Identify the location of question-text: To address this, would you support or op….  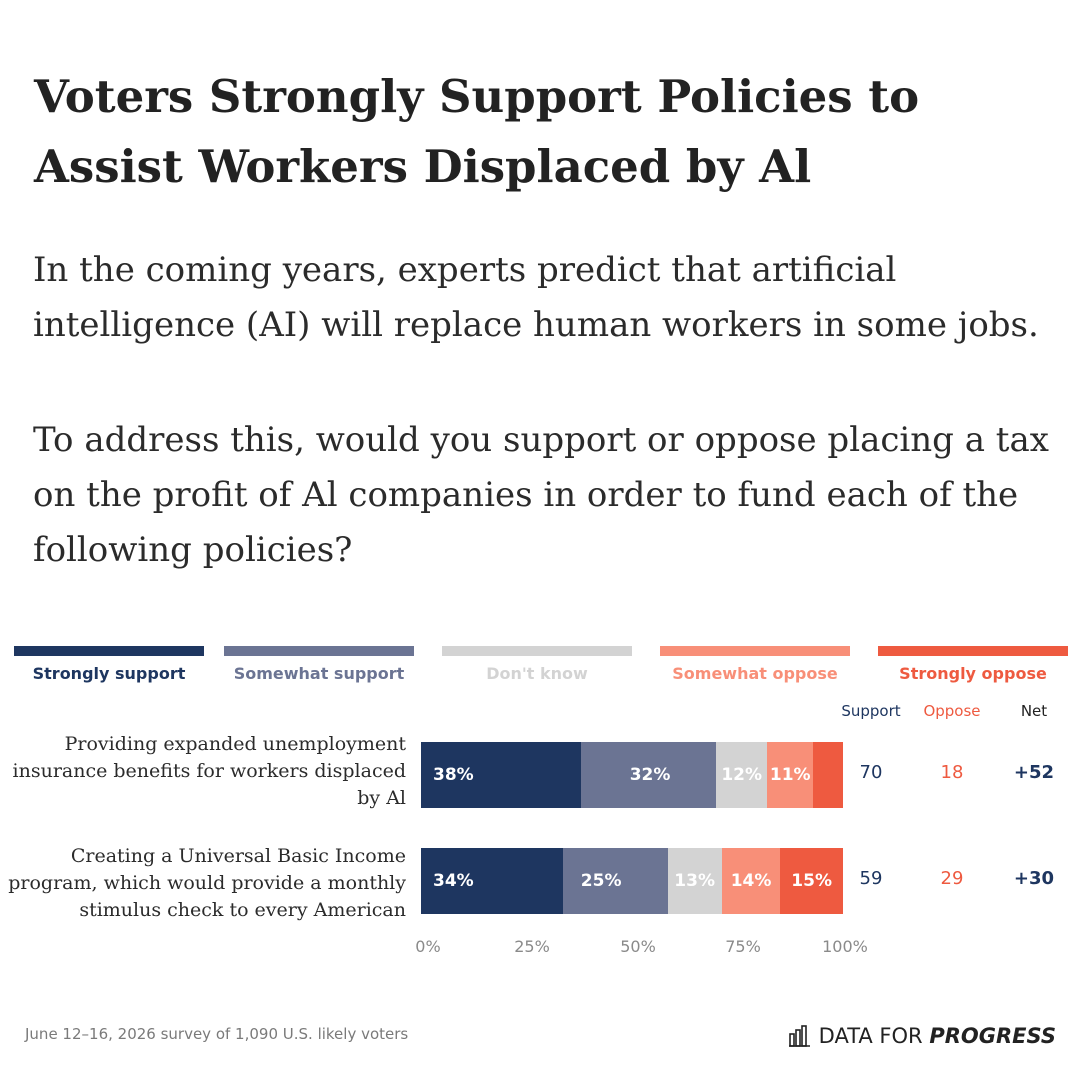
(541, 495).